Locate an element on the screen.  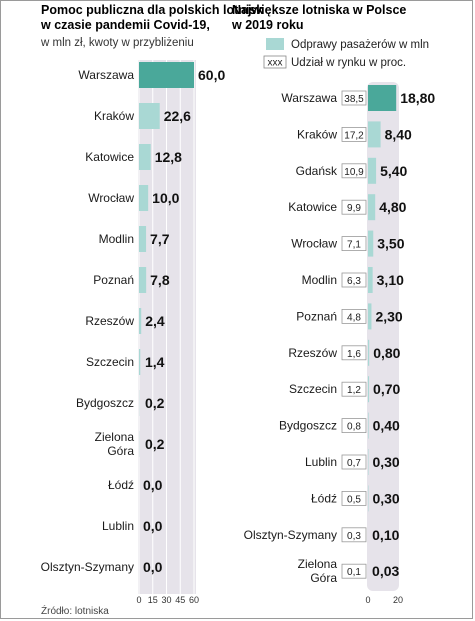
right-value-label-gdansk: 5,40 is located at coordinates (393, 171).